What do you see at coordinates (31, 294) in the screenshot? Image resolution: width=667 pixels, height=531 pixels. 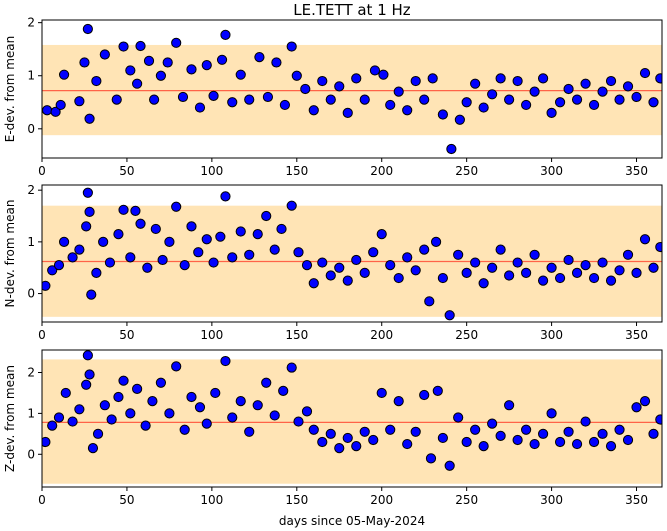 I see `y-tick-label: 0` at bounding box center [31, 294].